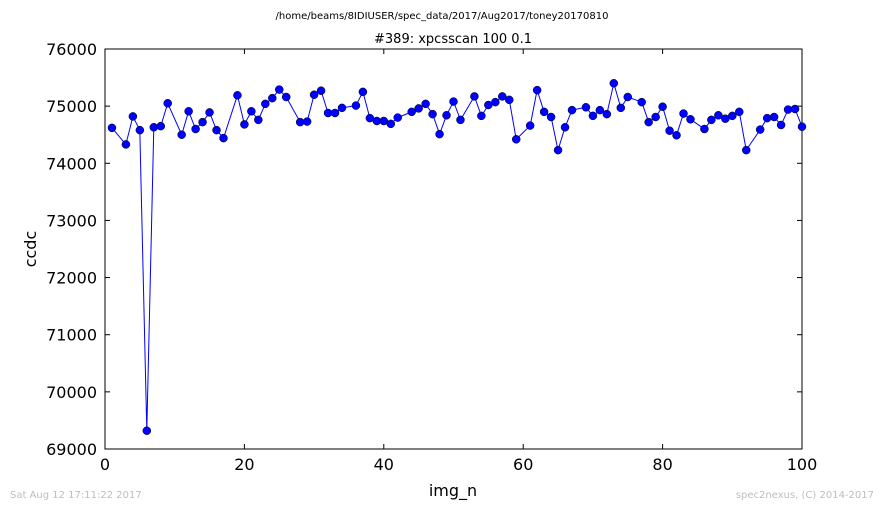 This screenshot has width=884, height=509. I want to click on x-axis-label: img_n, so click(453, 491).